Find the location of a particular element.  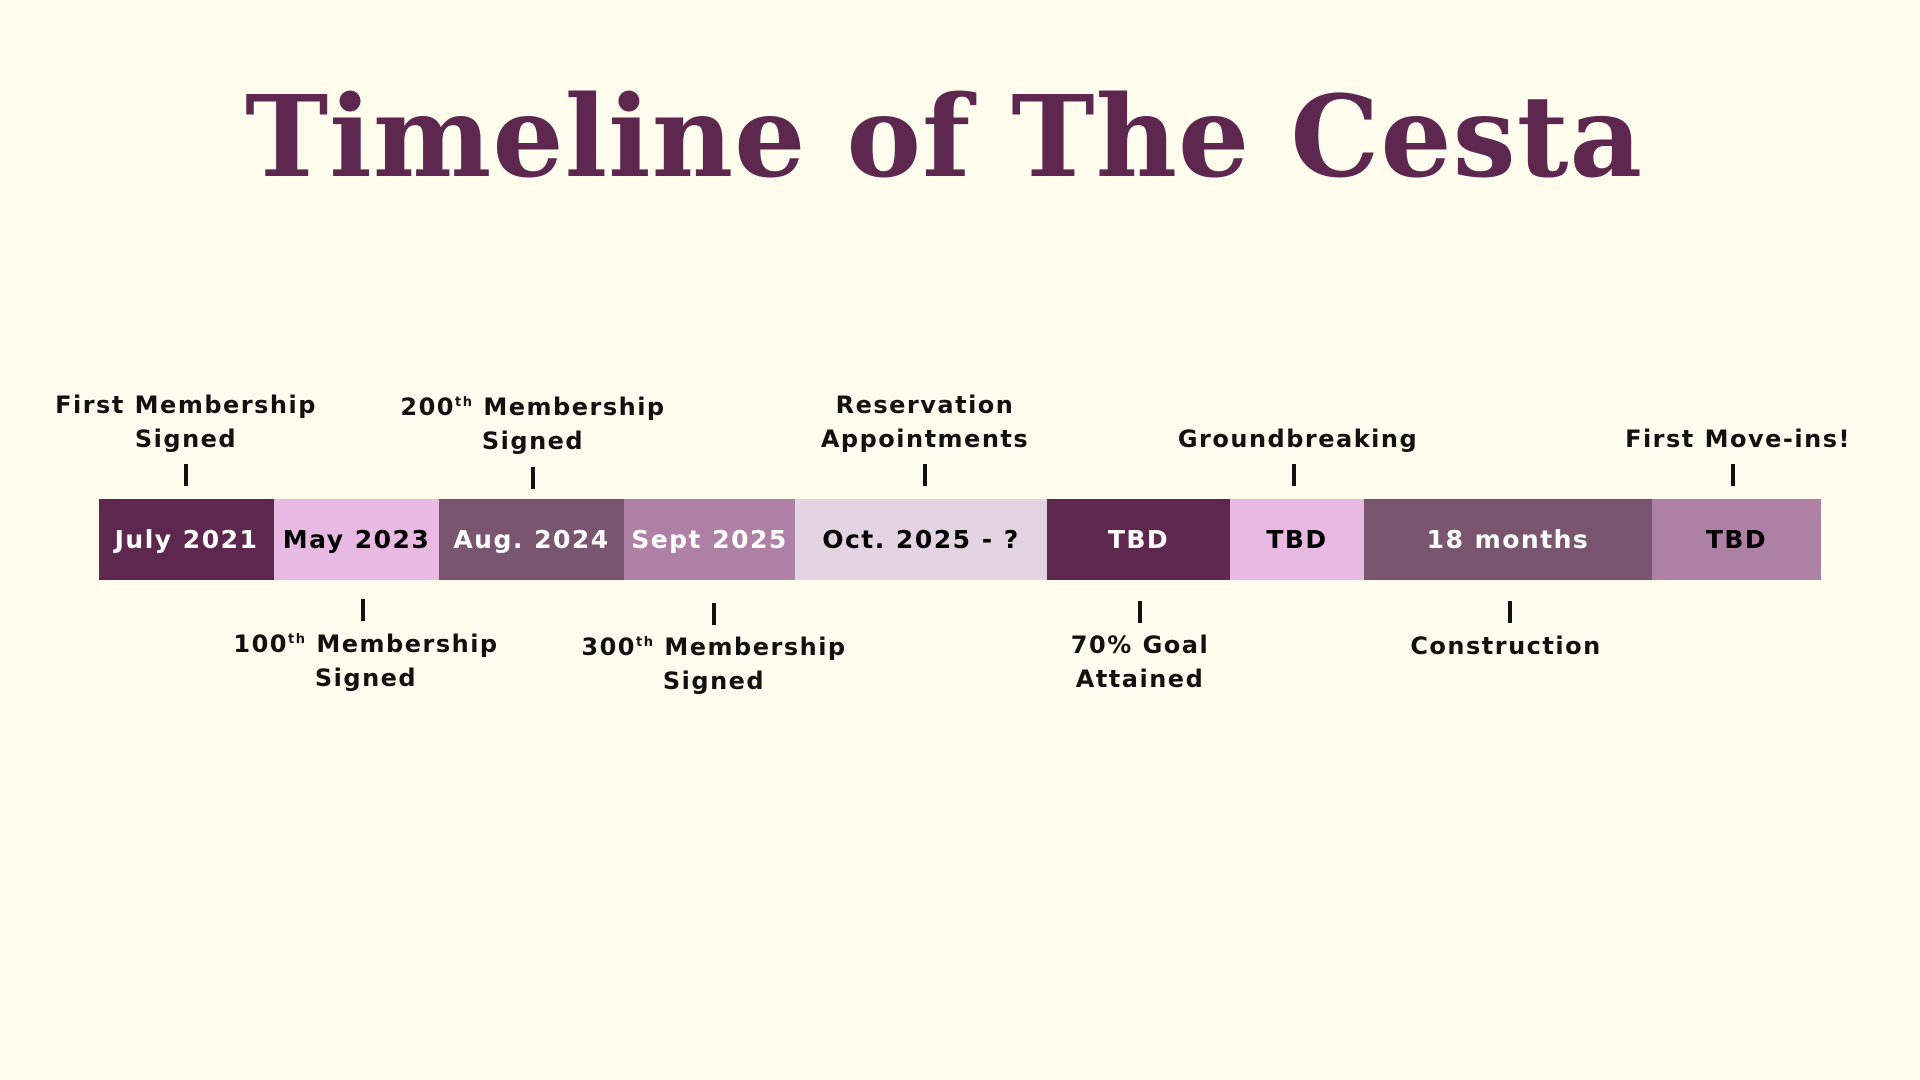

segment-tbd-1: TBD is located at coordinates (1138, 539).